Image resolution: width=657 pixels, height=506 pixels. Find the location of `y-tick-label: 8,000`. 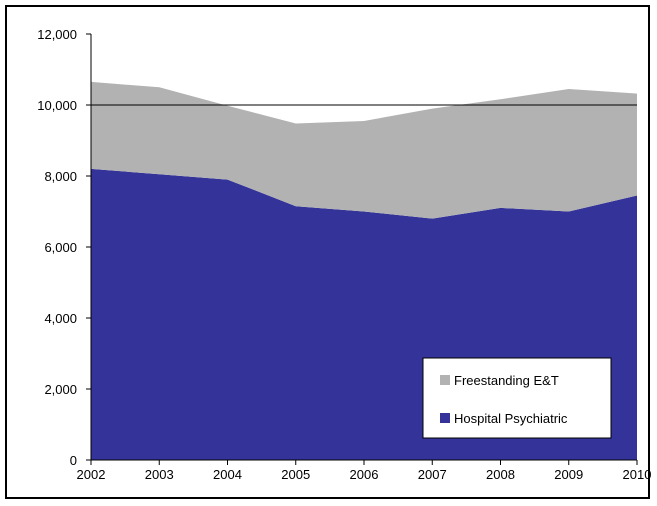

y-tick-label: 8,000 is located at coordinates (60, 176).